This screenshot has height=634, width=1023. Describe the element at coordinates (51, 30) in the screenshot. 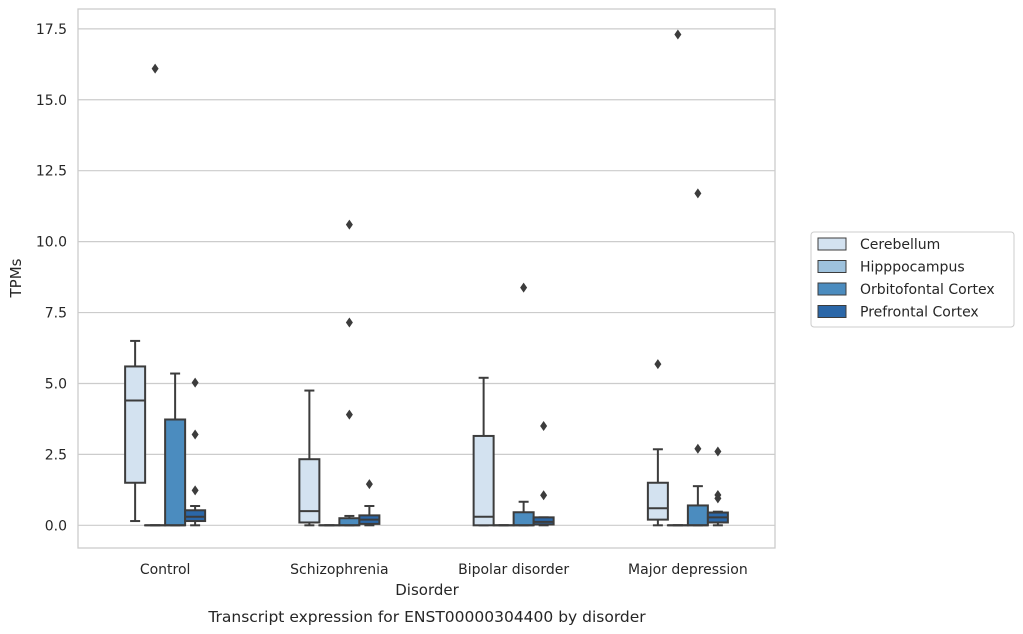

I see `y-tick-label: 17.5` at that location.